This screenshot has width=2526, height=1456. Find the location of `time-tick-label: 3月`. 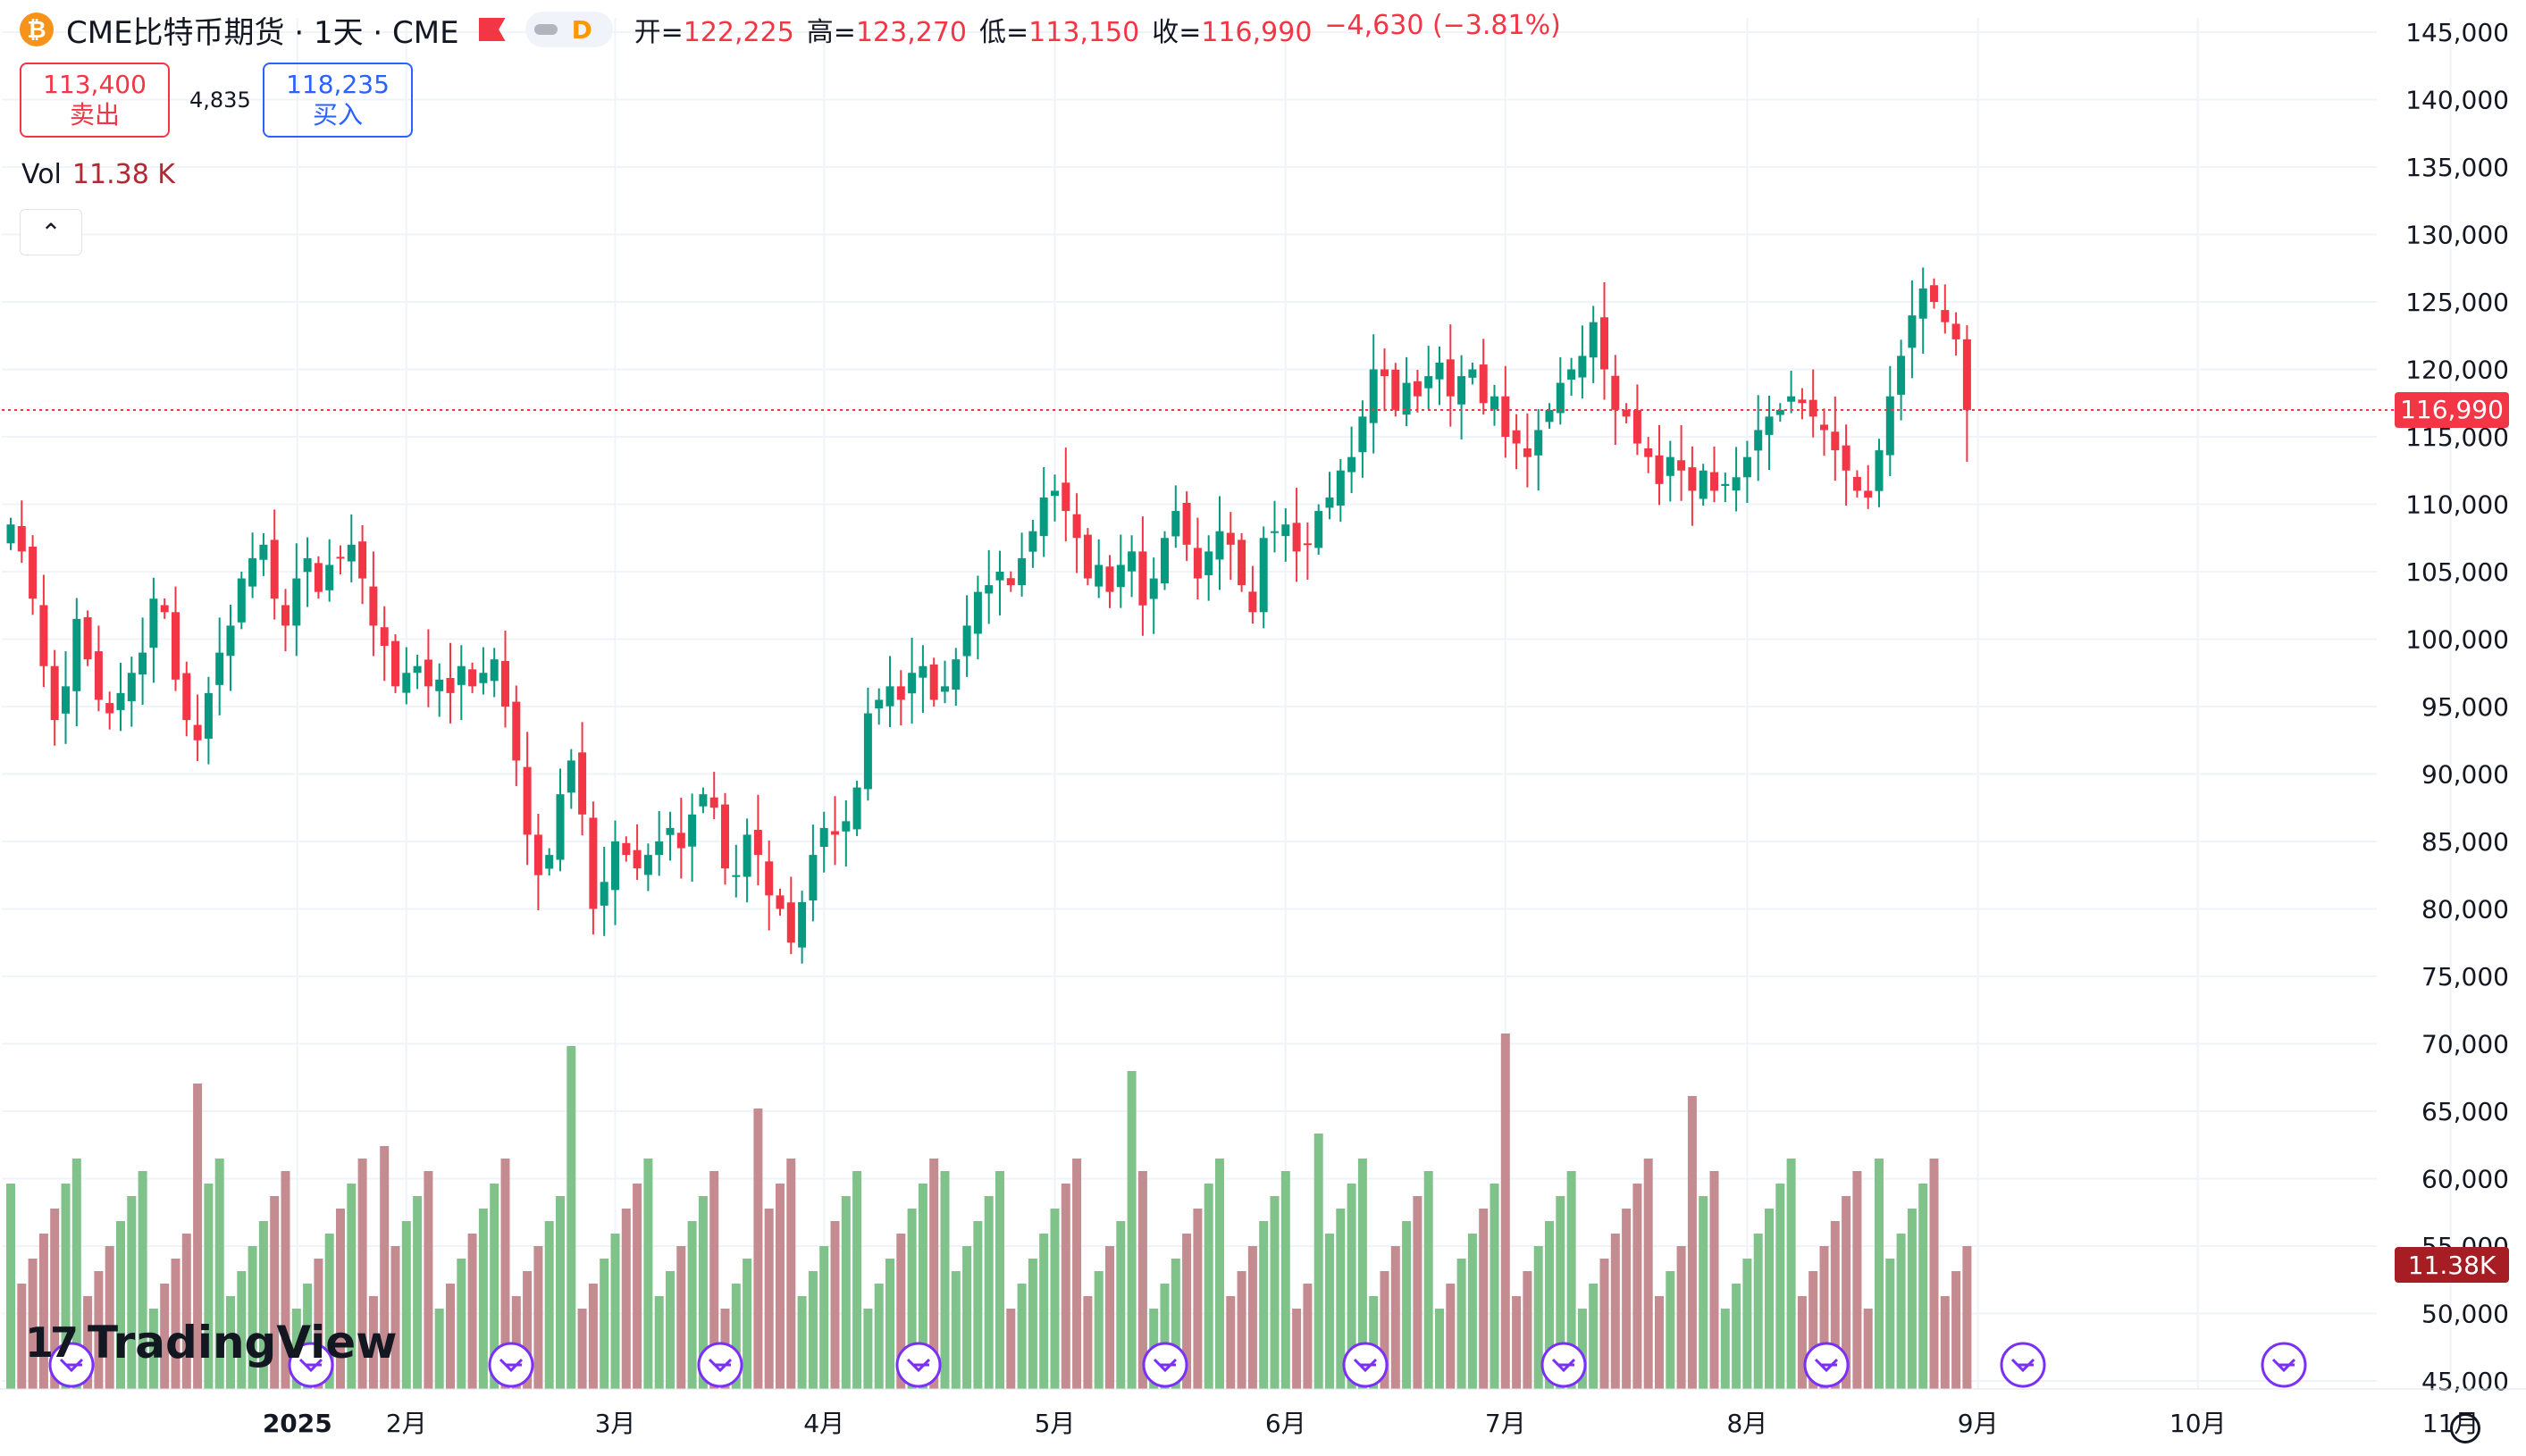

time-tick-label: 3月 is located at coordinates (615, 1423).